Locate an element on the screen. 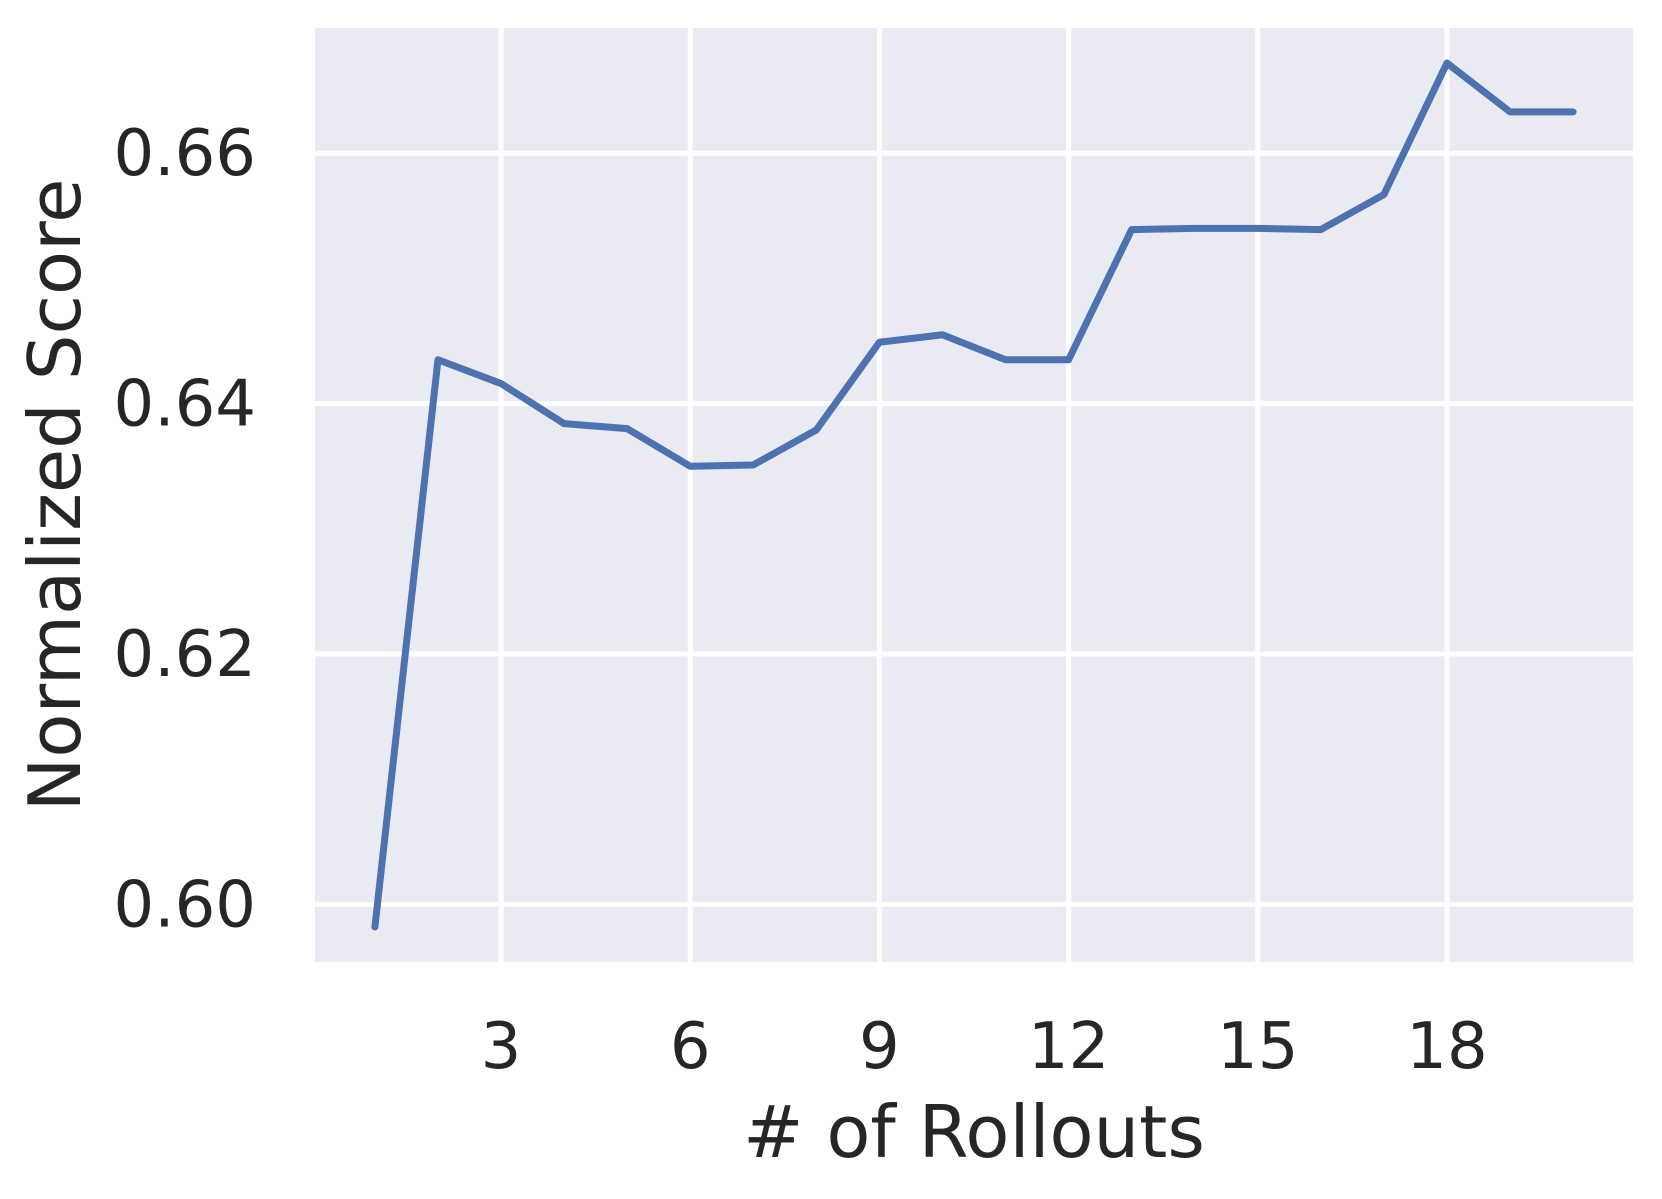 The image size is (1662, 1199). y-tick-label: 0.66 is located at coordinates (185, 154).